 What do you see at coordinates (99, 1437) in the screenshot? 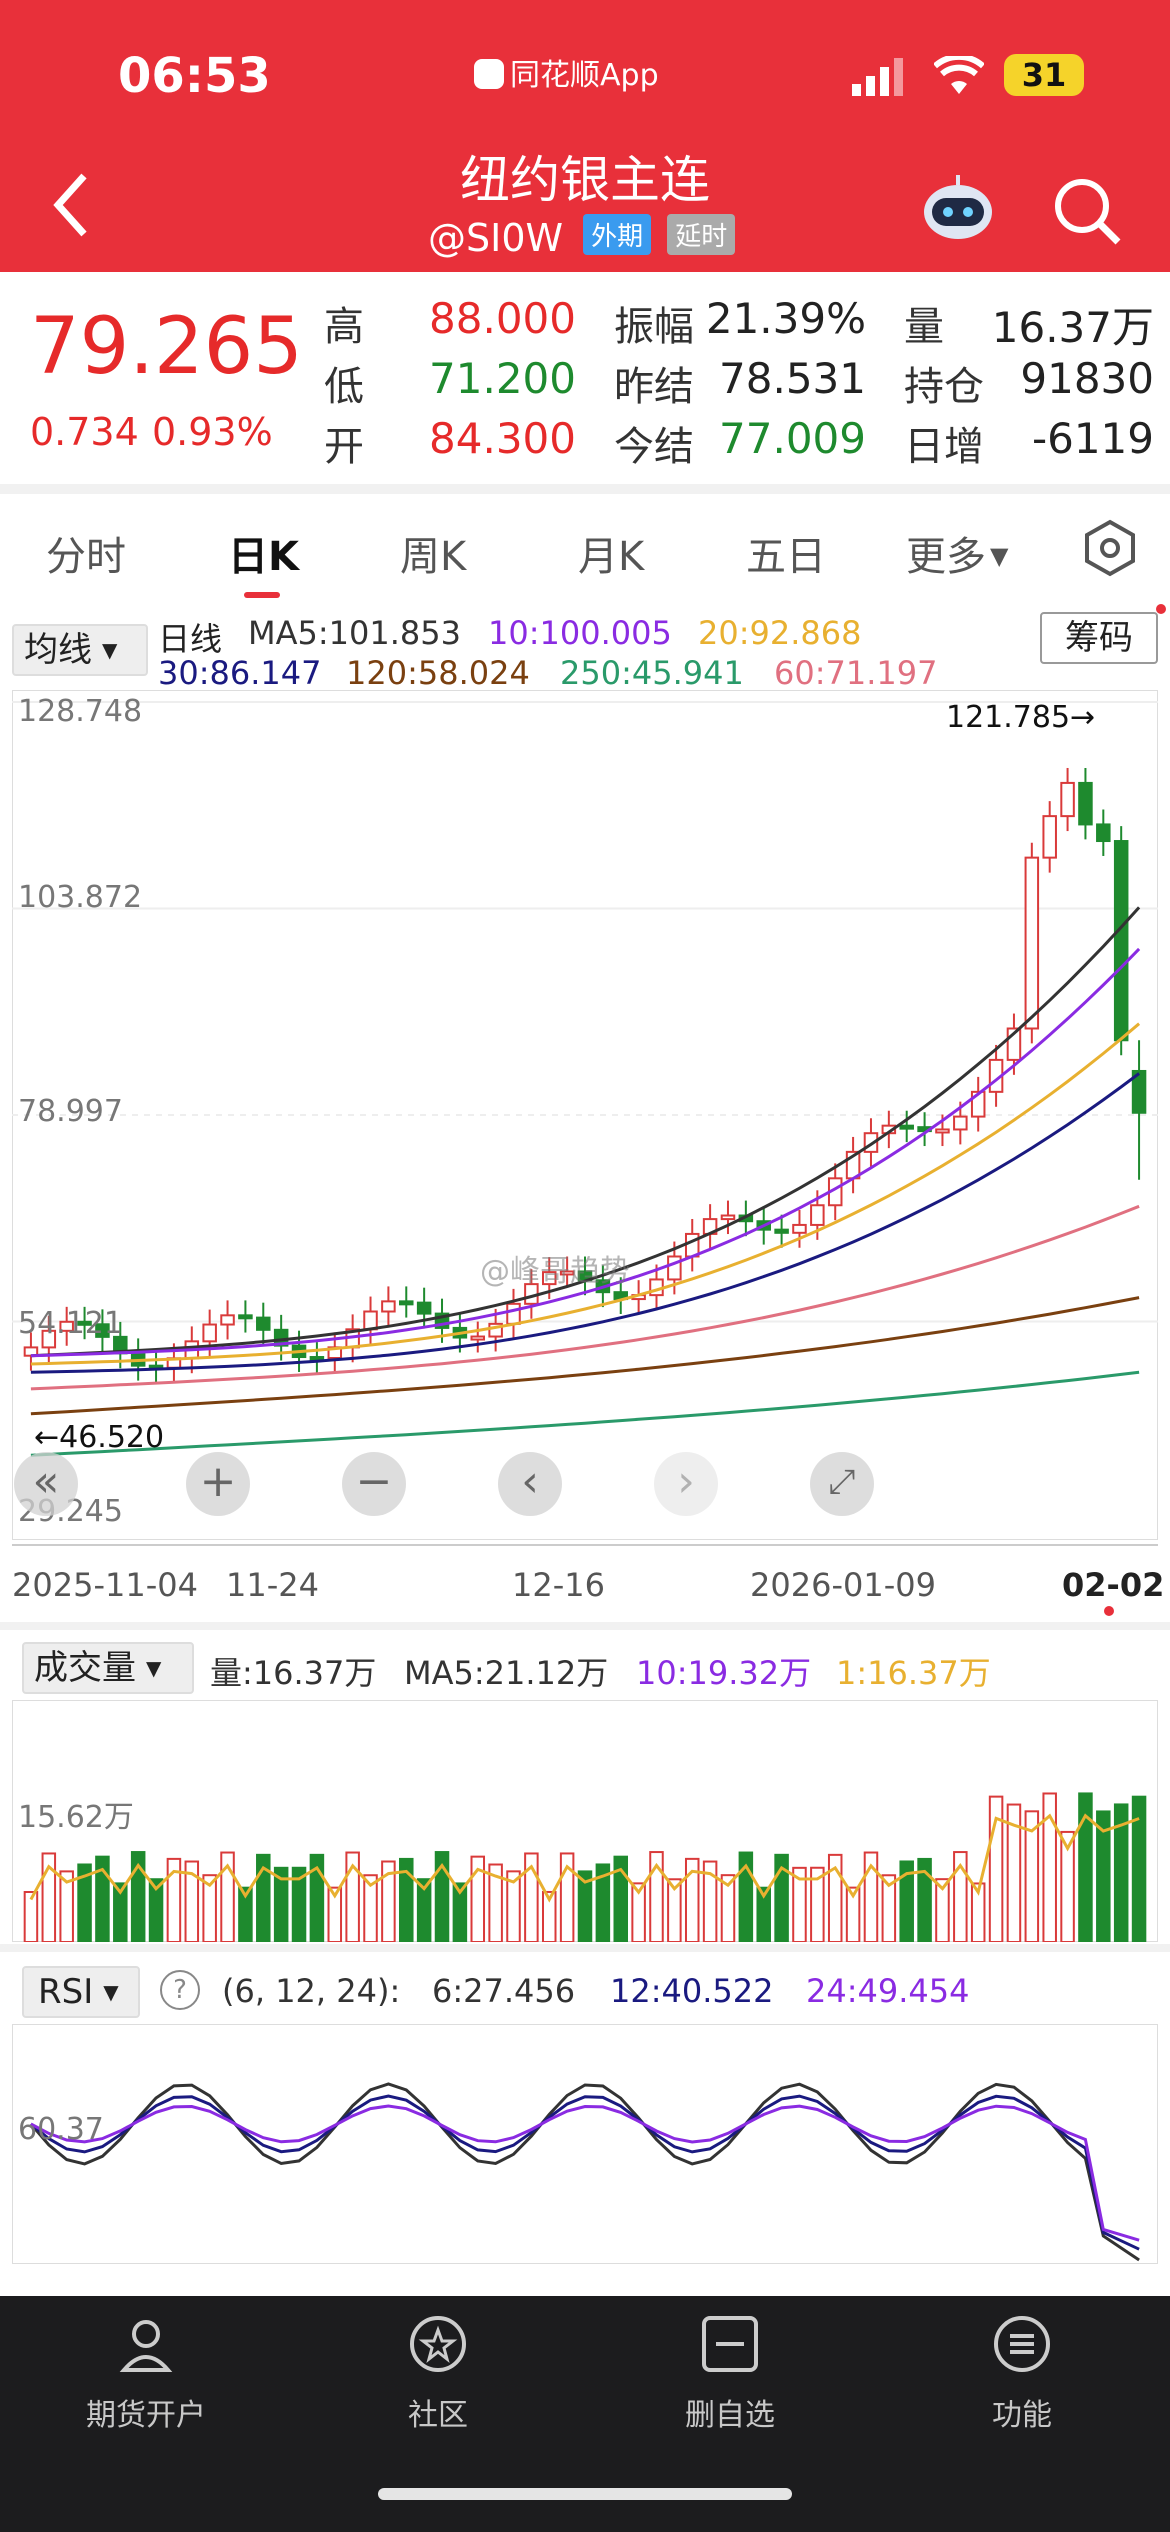
I see `low-marker-label: ←46.520` at bounding box center [99, 1437].